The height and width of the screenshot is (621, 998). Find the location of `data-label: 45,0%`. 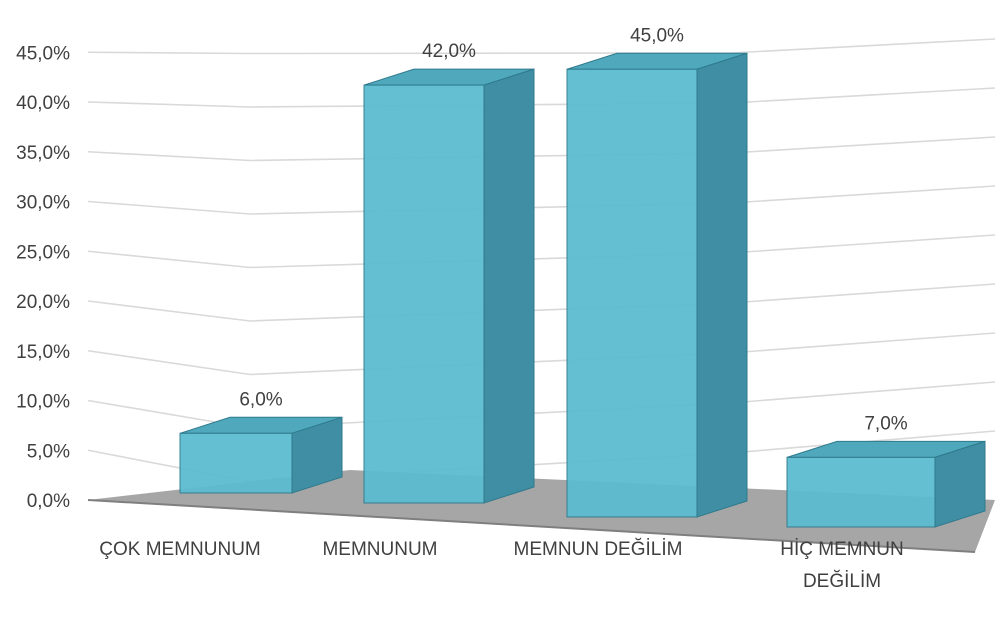

data-label: 45,0% is located at coordinates (657, 35).